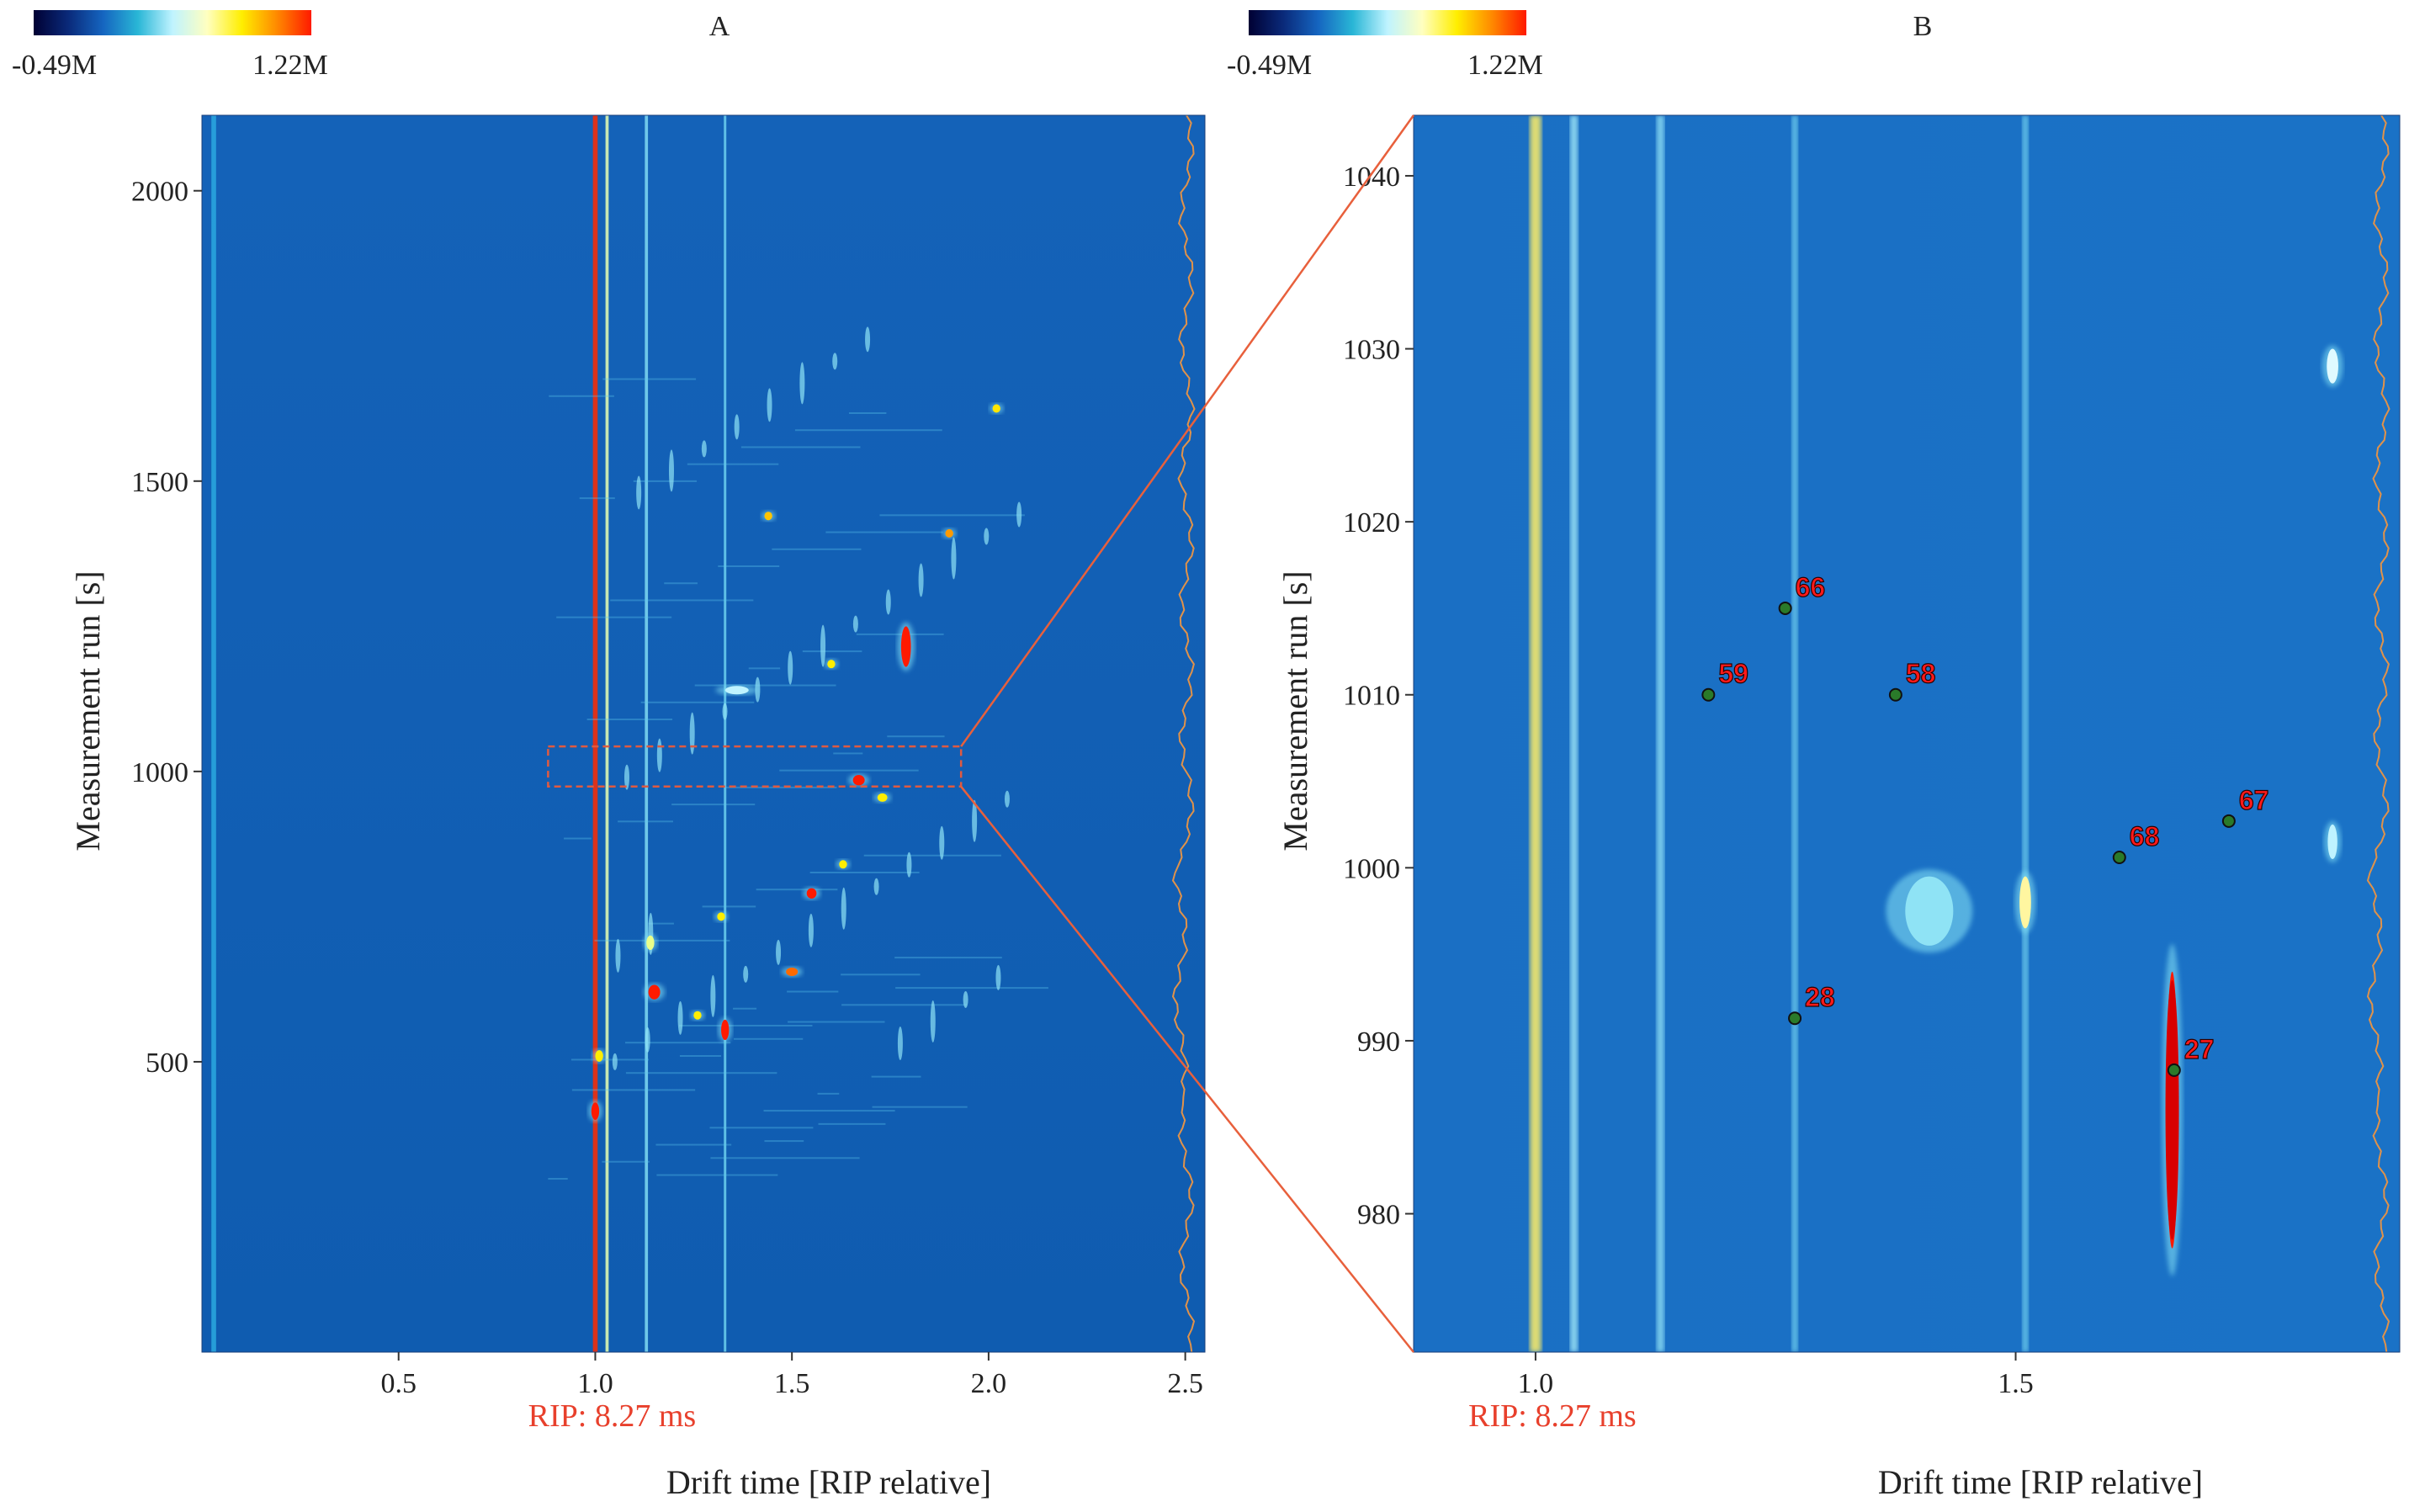 Image resolution: width=2425 pixels, height=1512 pixels. Describe the element at coordinates (2040, 1482) in the screenshot. I see `panel-b-x-axis-label: Drift time [RIP relative]` at that location.